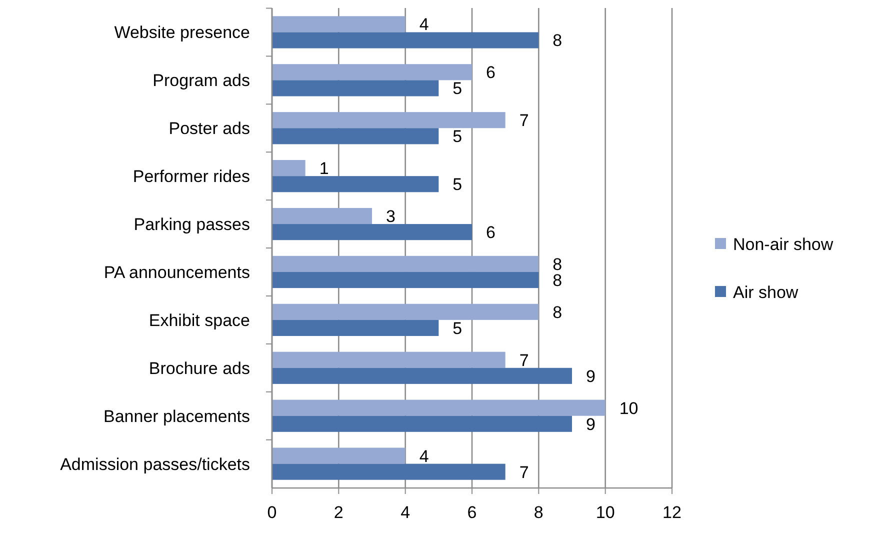 This screenshot has height=535, width=878. What do you see at coordinates (209, 128) in the screenshot?
I see `y-tick-label: Poster ads` at bounding box center [209, 128].